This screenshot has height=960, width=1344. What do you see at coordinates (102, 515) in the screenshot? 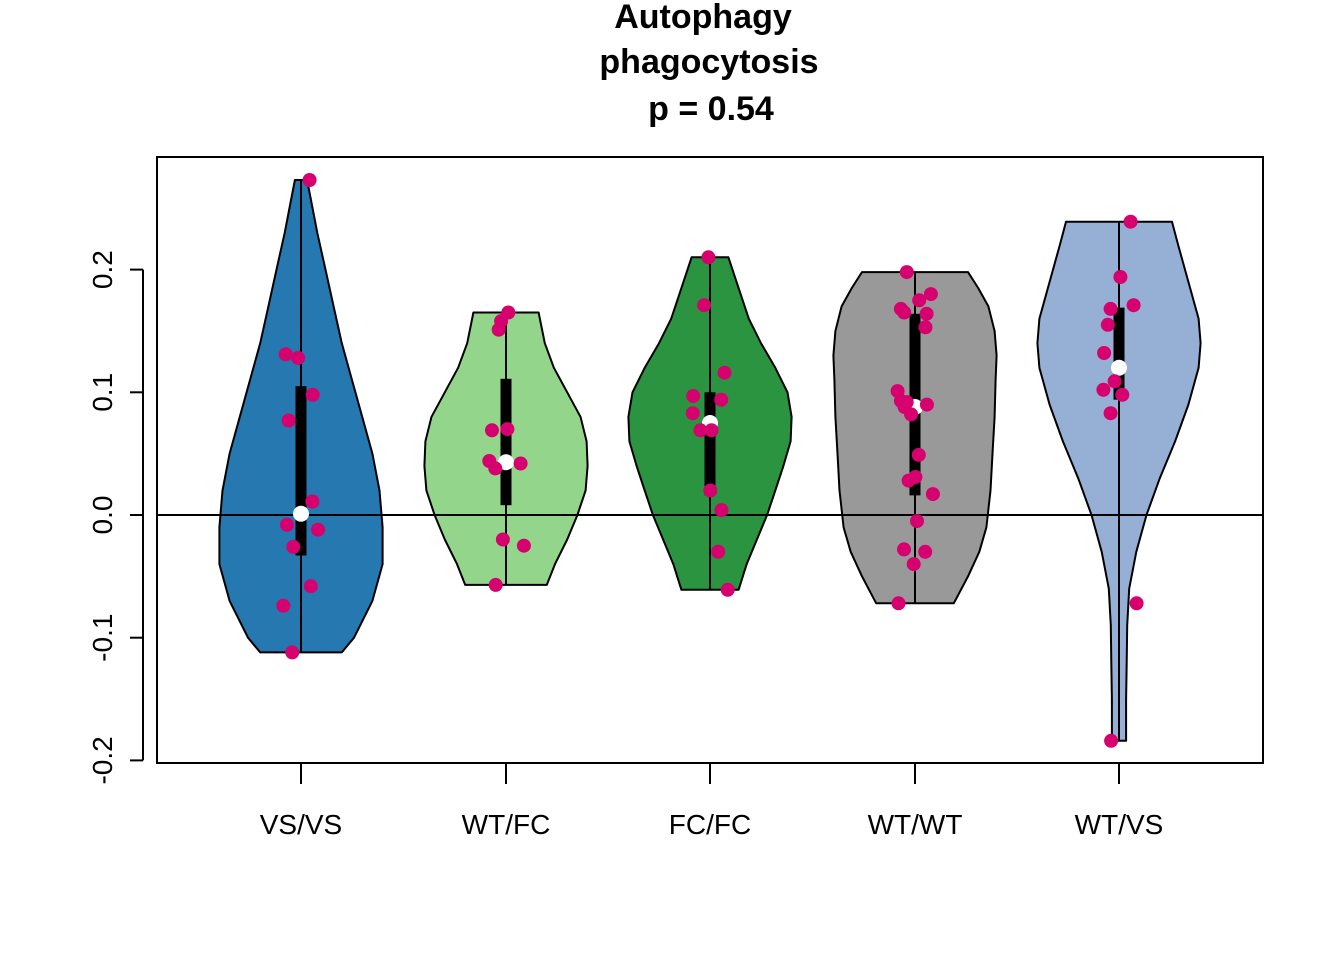
I see `y-tick-label: 0.0` at bounding box center [102, 515].